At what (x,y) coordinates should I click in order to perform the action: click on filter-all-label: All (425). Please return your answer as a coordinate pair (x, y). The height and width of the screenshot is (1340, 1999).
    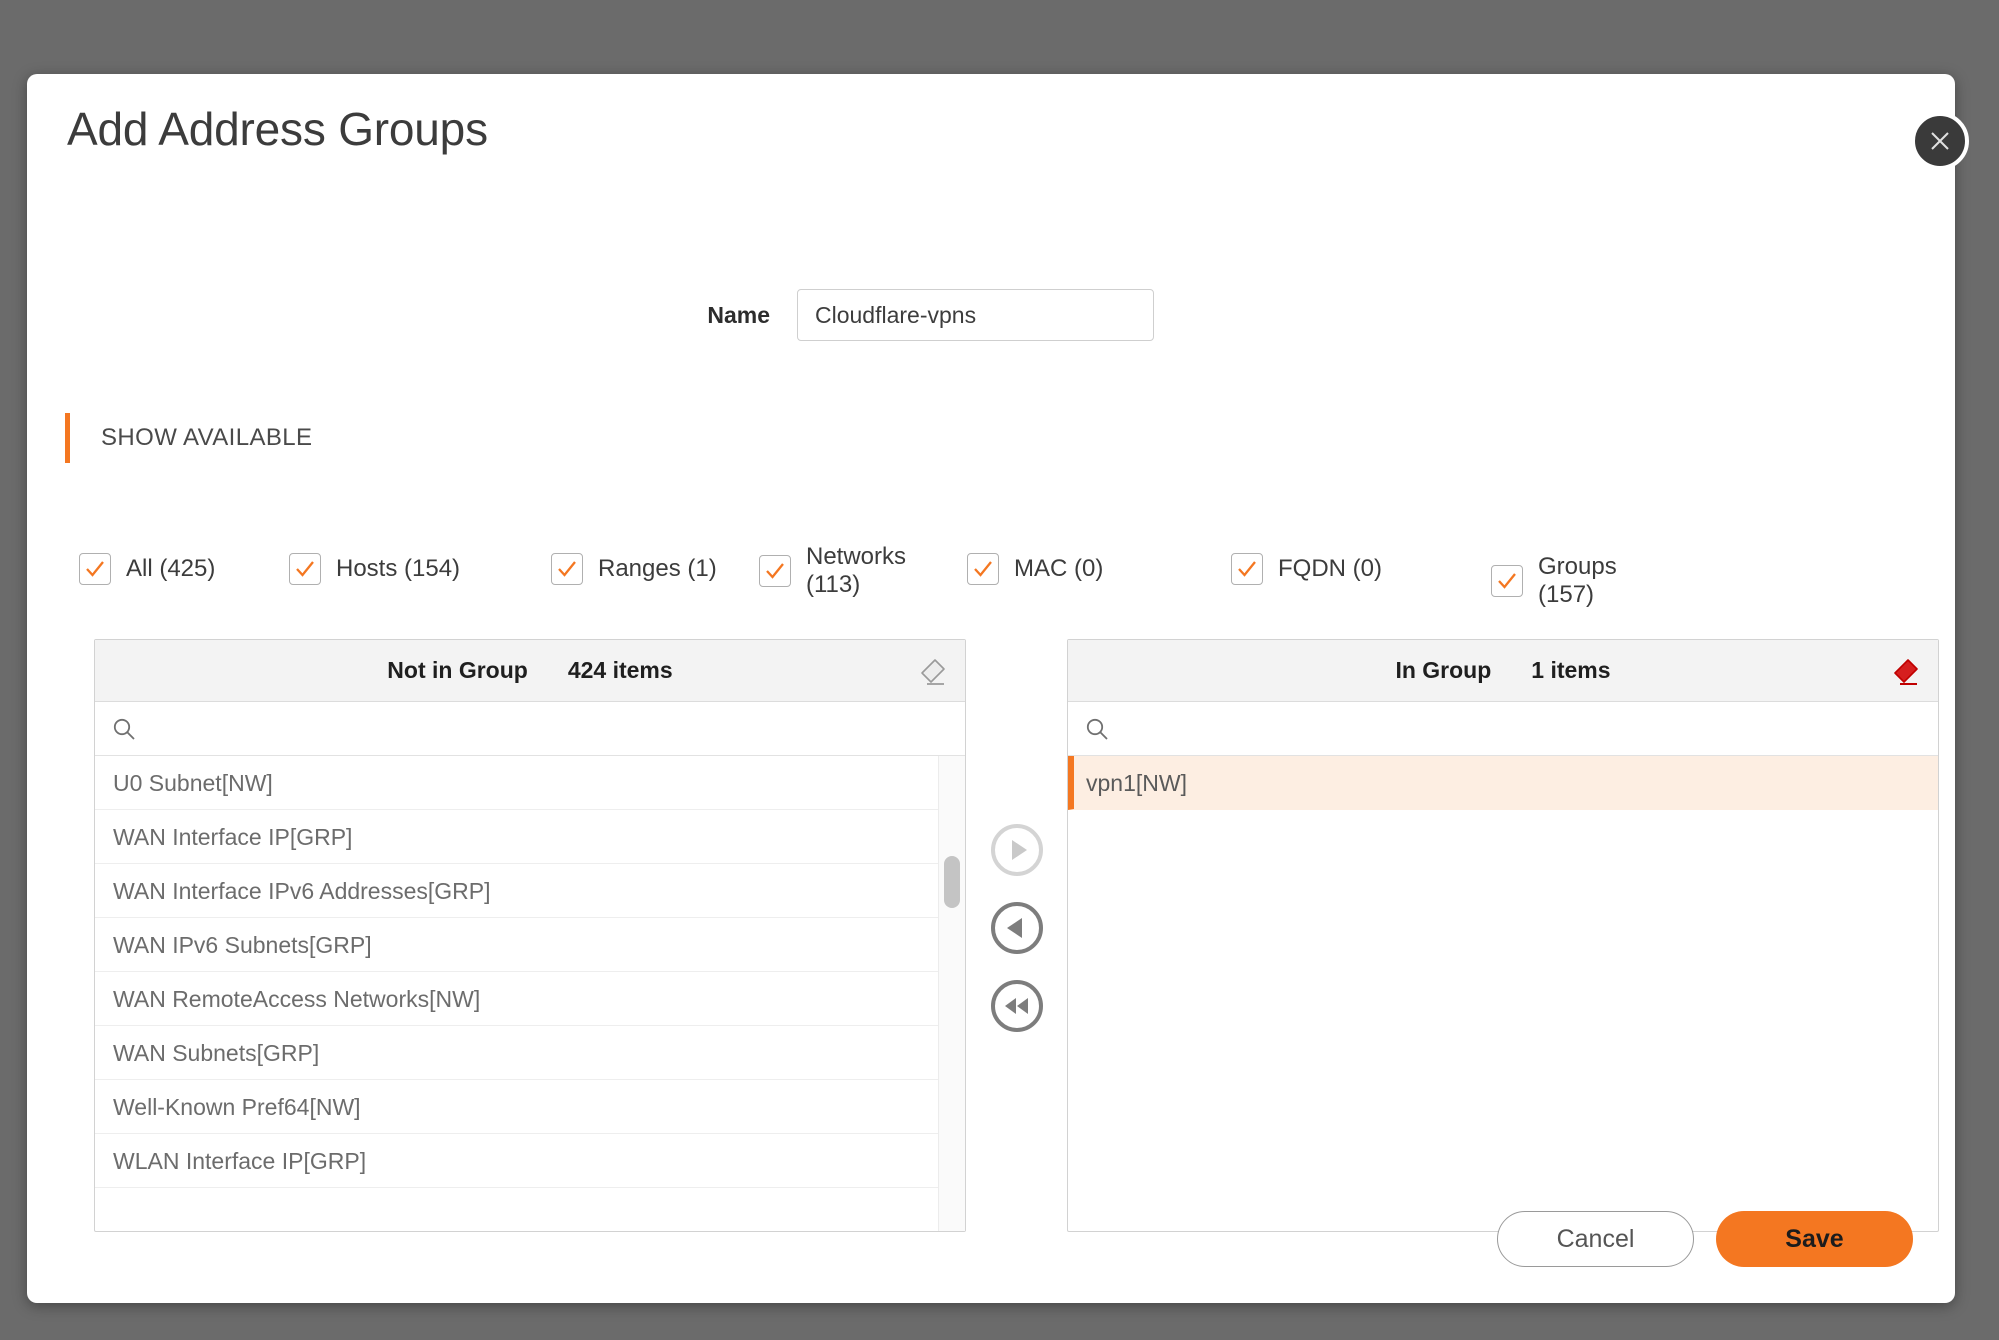
    Looking at the image, I should click on (171, 568).